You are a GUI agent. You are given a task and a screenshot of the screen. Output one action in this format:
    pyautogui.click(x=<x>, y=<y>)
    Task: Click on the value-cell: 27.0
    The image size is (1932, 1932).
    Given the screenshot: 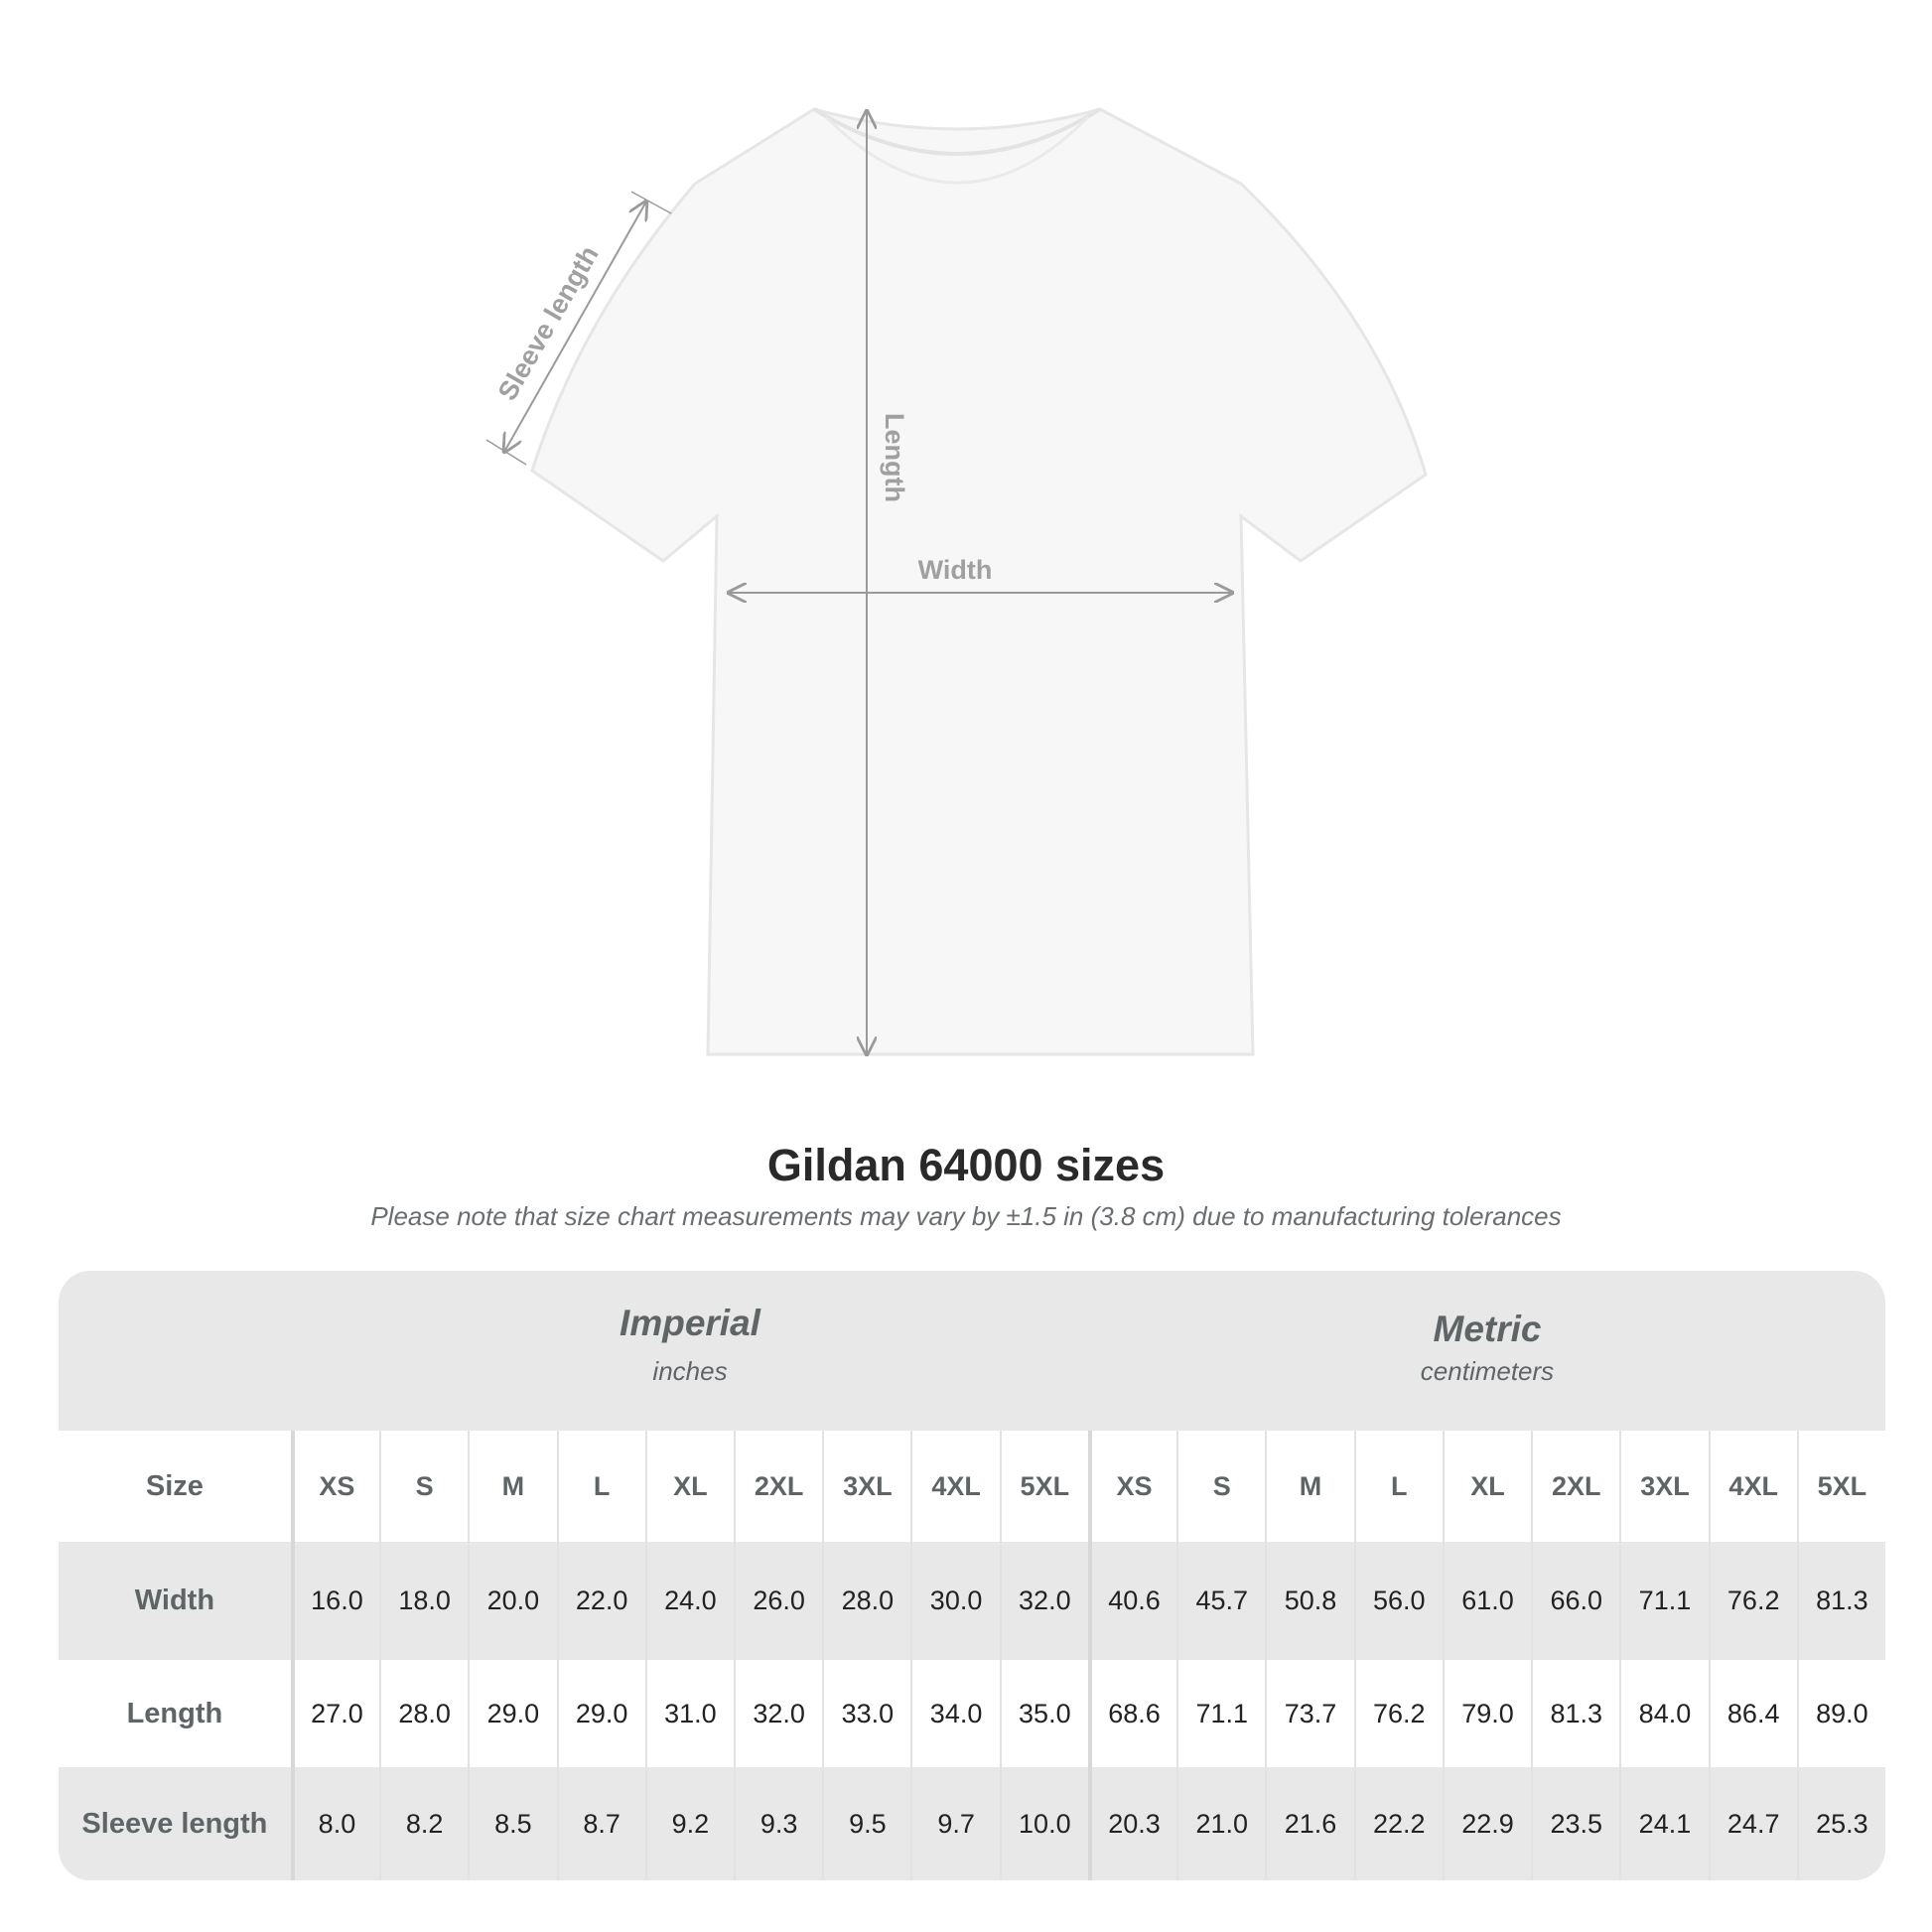 What is the action you would take?
    pyautogui.click(x=334, y=1714)
    